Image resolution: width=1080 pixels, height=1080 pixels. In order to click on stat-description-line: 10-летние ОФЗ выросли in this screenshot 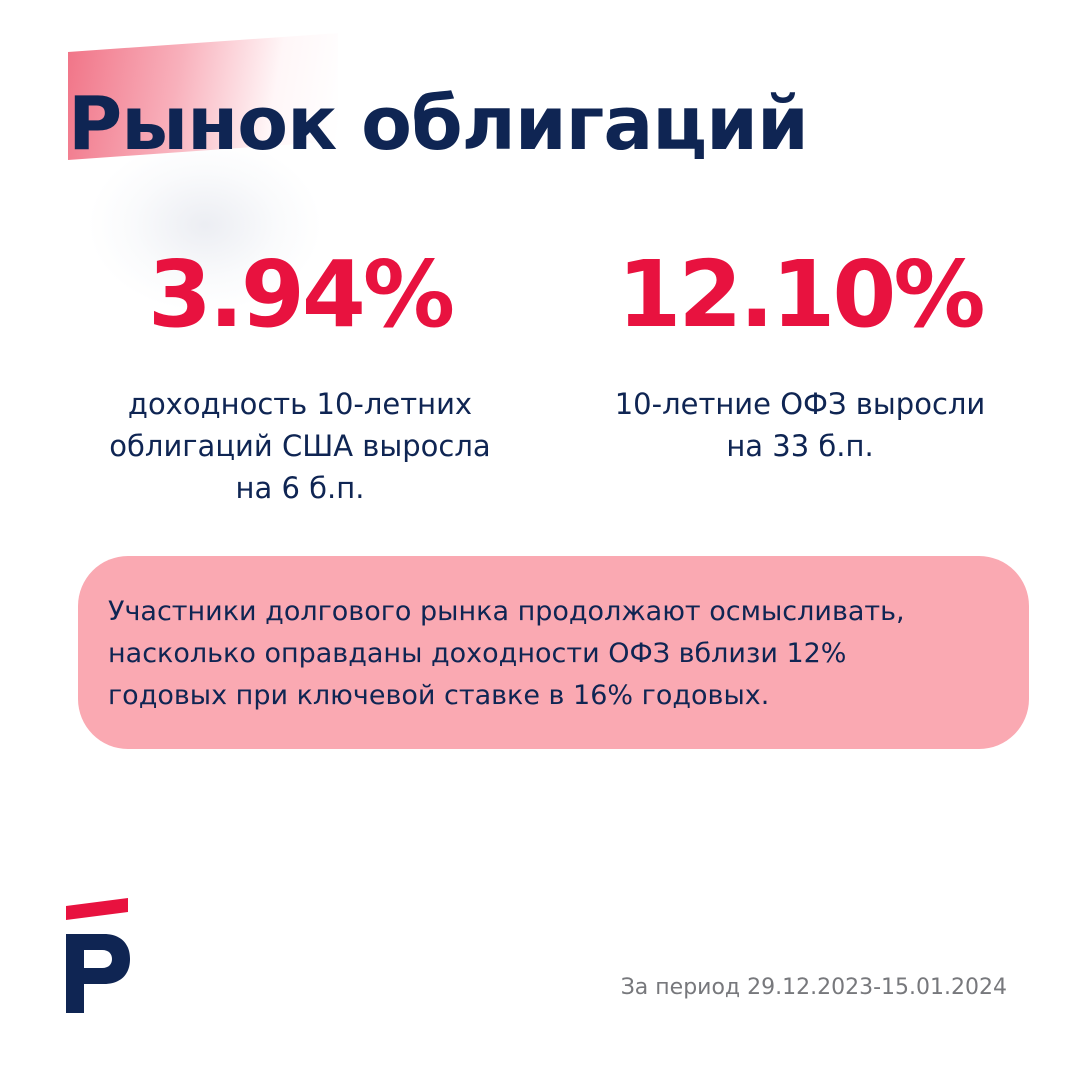, I will do `click(800, 404)`.